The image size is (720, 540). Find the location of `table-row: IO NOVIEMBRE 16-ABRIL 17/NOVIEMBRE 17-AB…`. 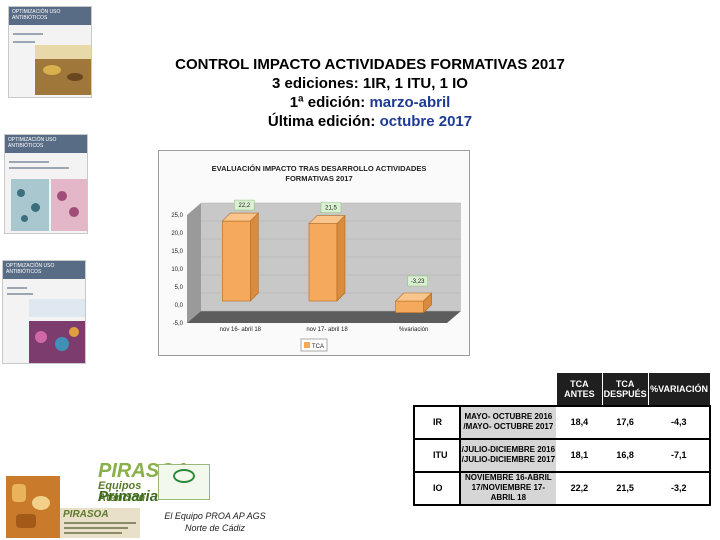

table-row: IO NOVIEMBRE 16-ABRIL 17/NOVIEMBRE 17-AB… is located at coordinates (562, 488).